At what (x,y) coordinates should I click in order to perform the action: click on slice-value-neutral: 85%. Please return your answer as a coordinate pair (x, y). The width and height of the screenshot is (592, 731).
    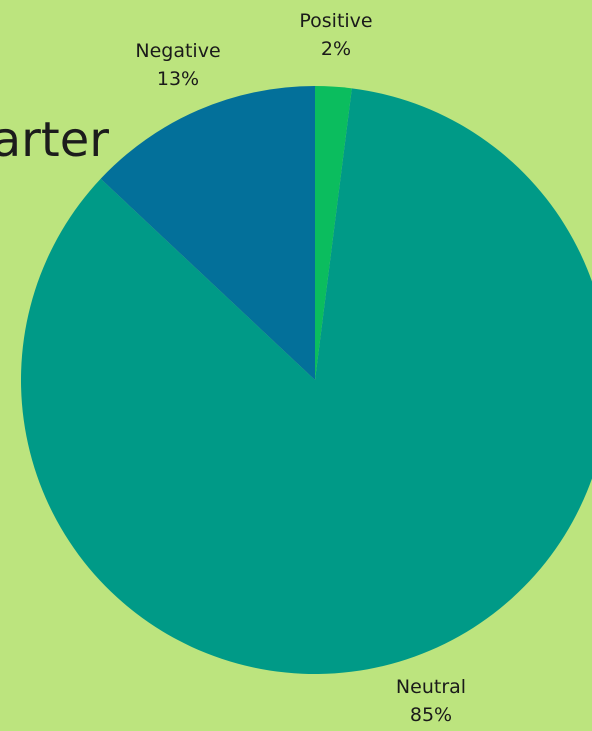
    Looking at the image, I should click on (431, 715).